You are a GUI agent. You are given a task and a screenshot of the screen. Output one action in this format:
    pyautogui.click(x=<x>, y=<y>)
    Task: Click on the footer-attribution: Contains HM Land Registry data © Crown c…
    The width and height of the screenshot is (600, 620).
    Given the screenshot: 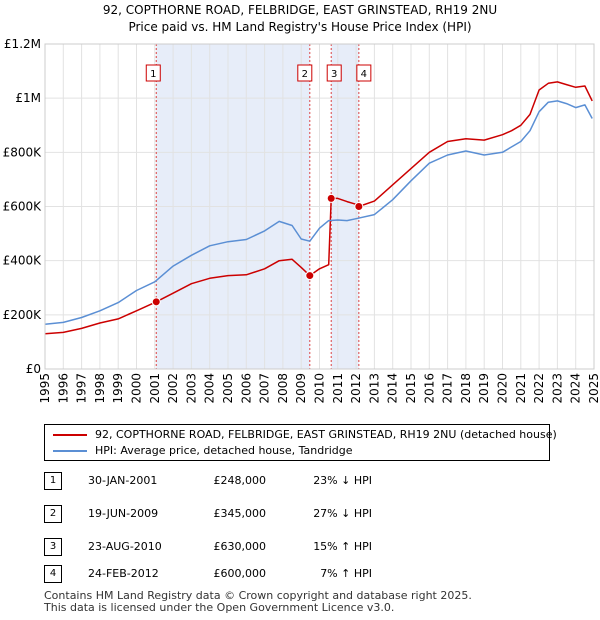 What is the action you would take?
    pyautogui.click(x=258, y=602)
    